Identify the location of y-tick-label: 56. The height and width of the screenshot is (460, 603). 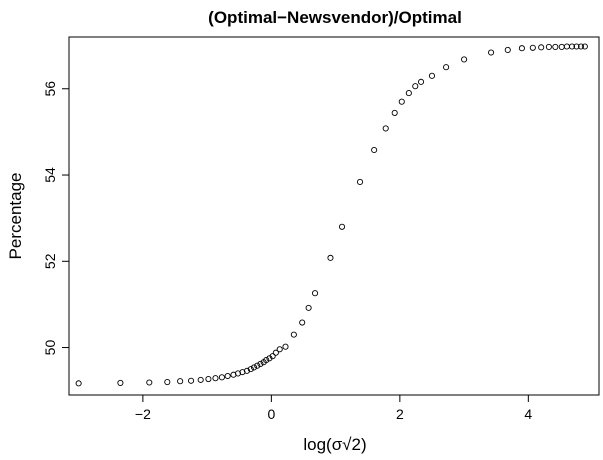
(50, 89).